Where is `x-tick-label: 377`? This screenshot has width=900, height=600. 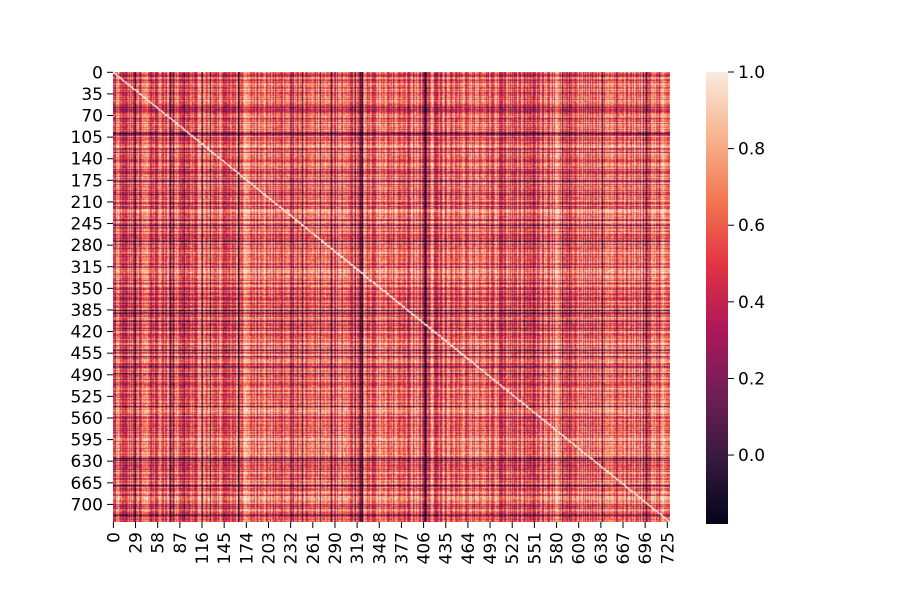
x-tick-label: 377 is located at coordinates (402, 548).